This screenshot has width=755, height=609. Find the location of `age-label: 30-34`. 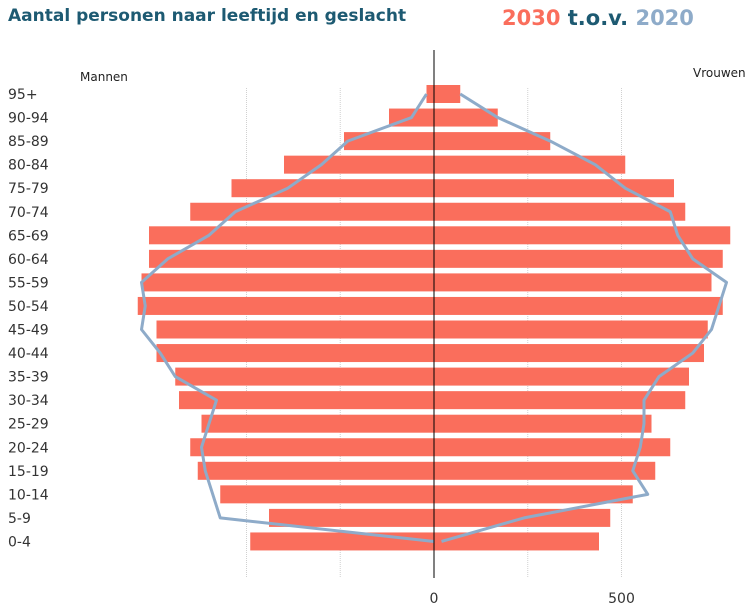

age-label: 30-34 is located at coordinates (28, 401).